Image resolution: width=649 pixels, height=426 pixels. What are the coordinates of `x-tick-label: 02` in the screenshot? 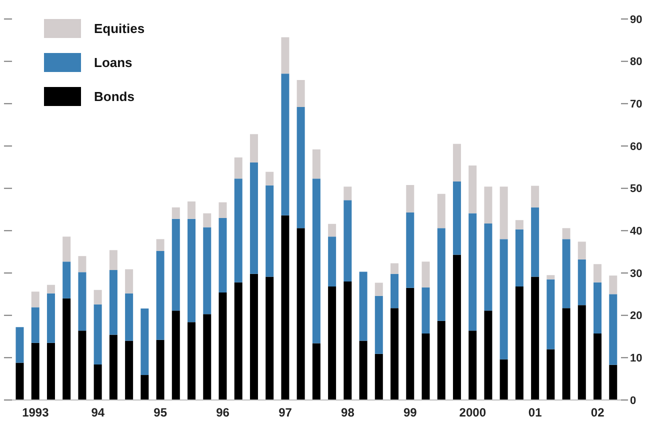 It's located at (597, 413).